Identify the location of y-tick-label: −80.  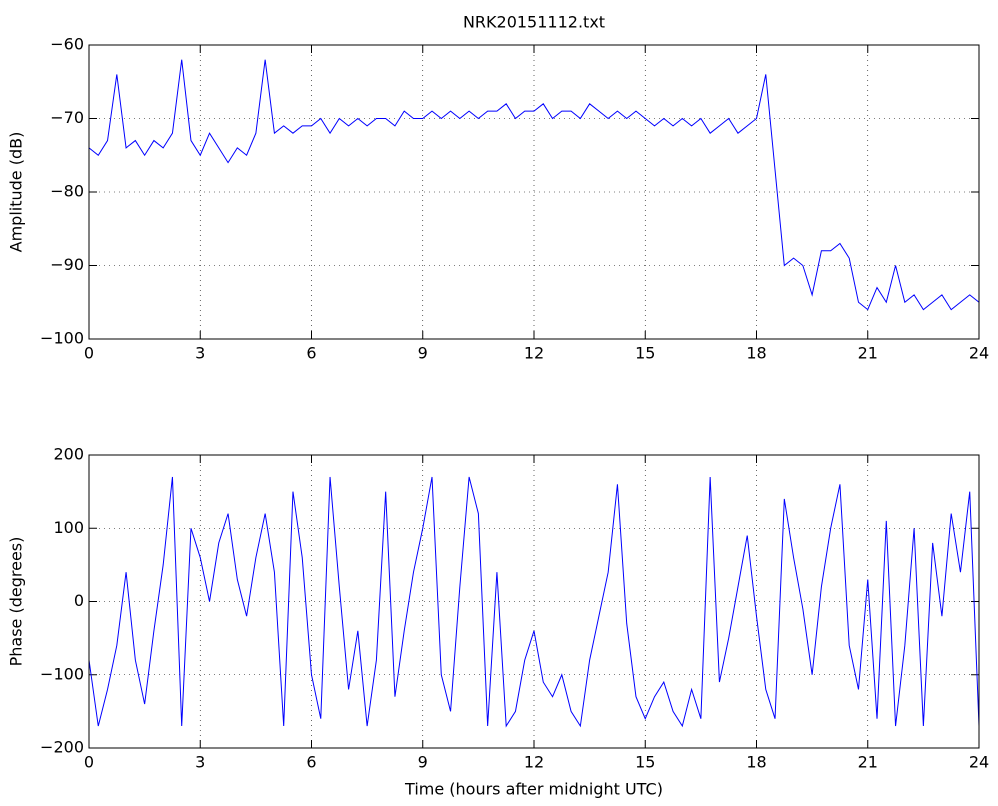
(67, 191).